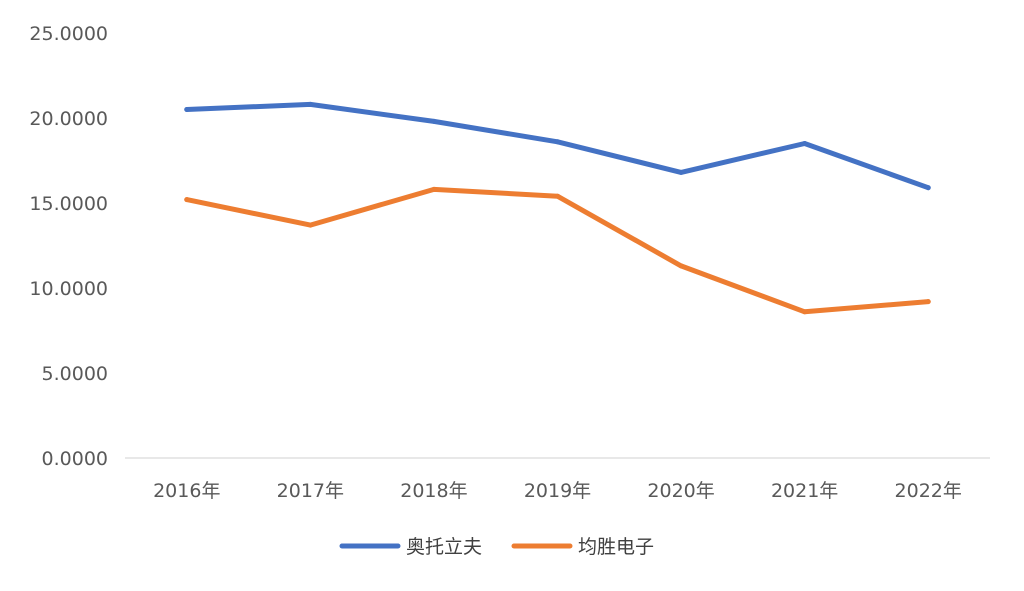 The image size is (1024, 591). I want to click on x-tick-label: 2019年, so click(557, 491).